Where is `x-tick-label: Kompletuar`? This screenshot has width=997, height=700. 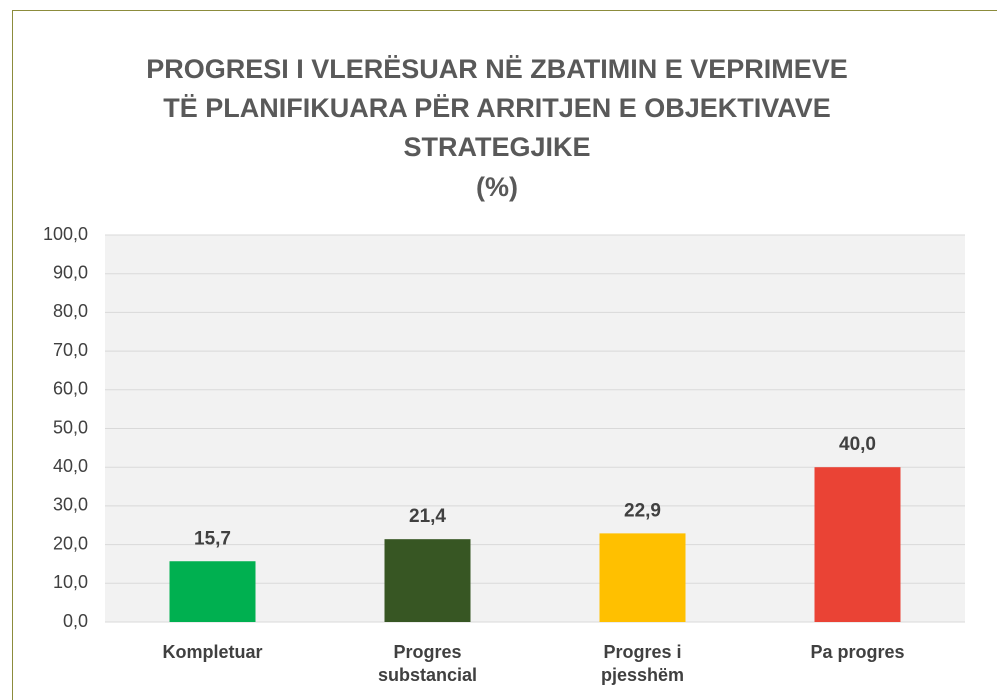
x-tick-label: Kompletuar is located at coordinates (212, 652).